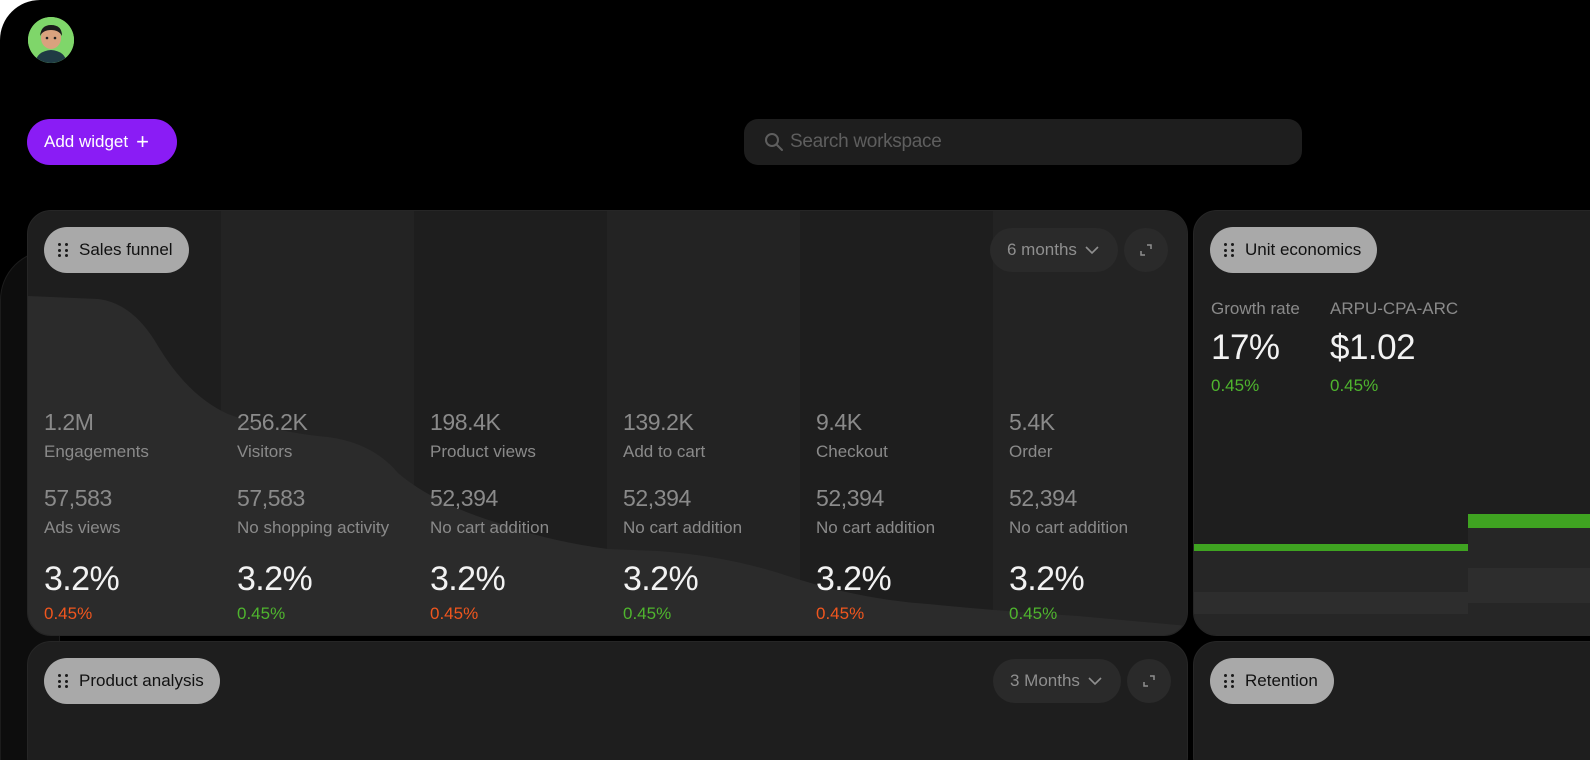 The width and height of the screenshot is (1590, 760). I want to click on period-label: 6 months, so click(1042, 249).